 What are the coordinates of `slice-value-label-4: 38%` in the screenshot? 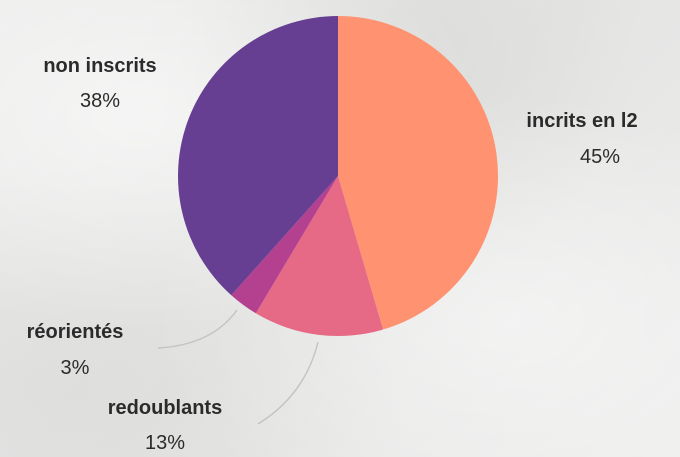 It's located at (100, 101).